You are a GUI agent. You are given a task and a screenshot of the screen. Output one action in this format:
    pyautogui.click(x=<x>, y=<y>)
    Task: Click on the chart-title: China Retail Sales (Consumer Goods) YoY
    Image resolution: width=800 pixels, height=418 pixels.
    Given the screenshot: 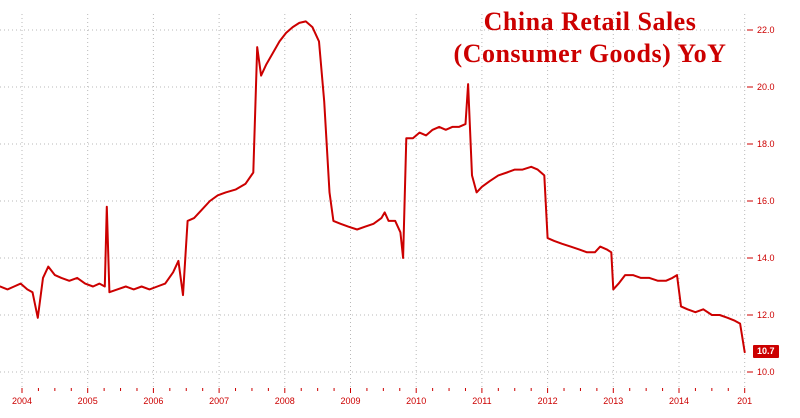 What is the action you would take?
    pyautogui.click(x=590, y=37)
    